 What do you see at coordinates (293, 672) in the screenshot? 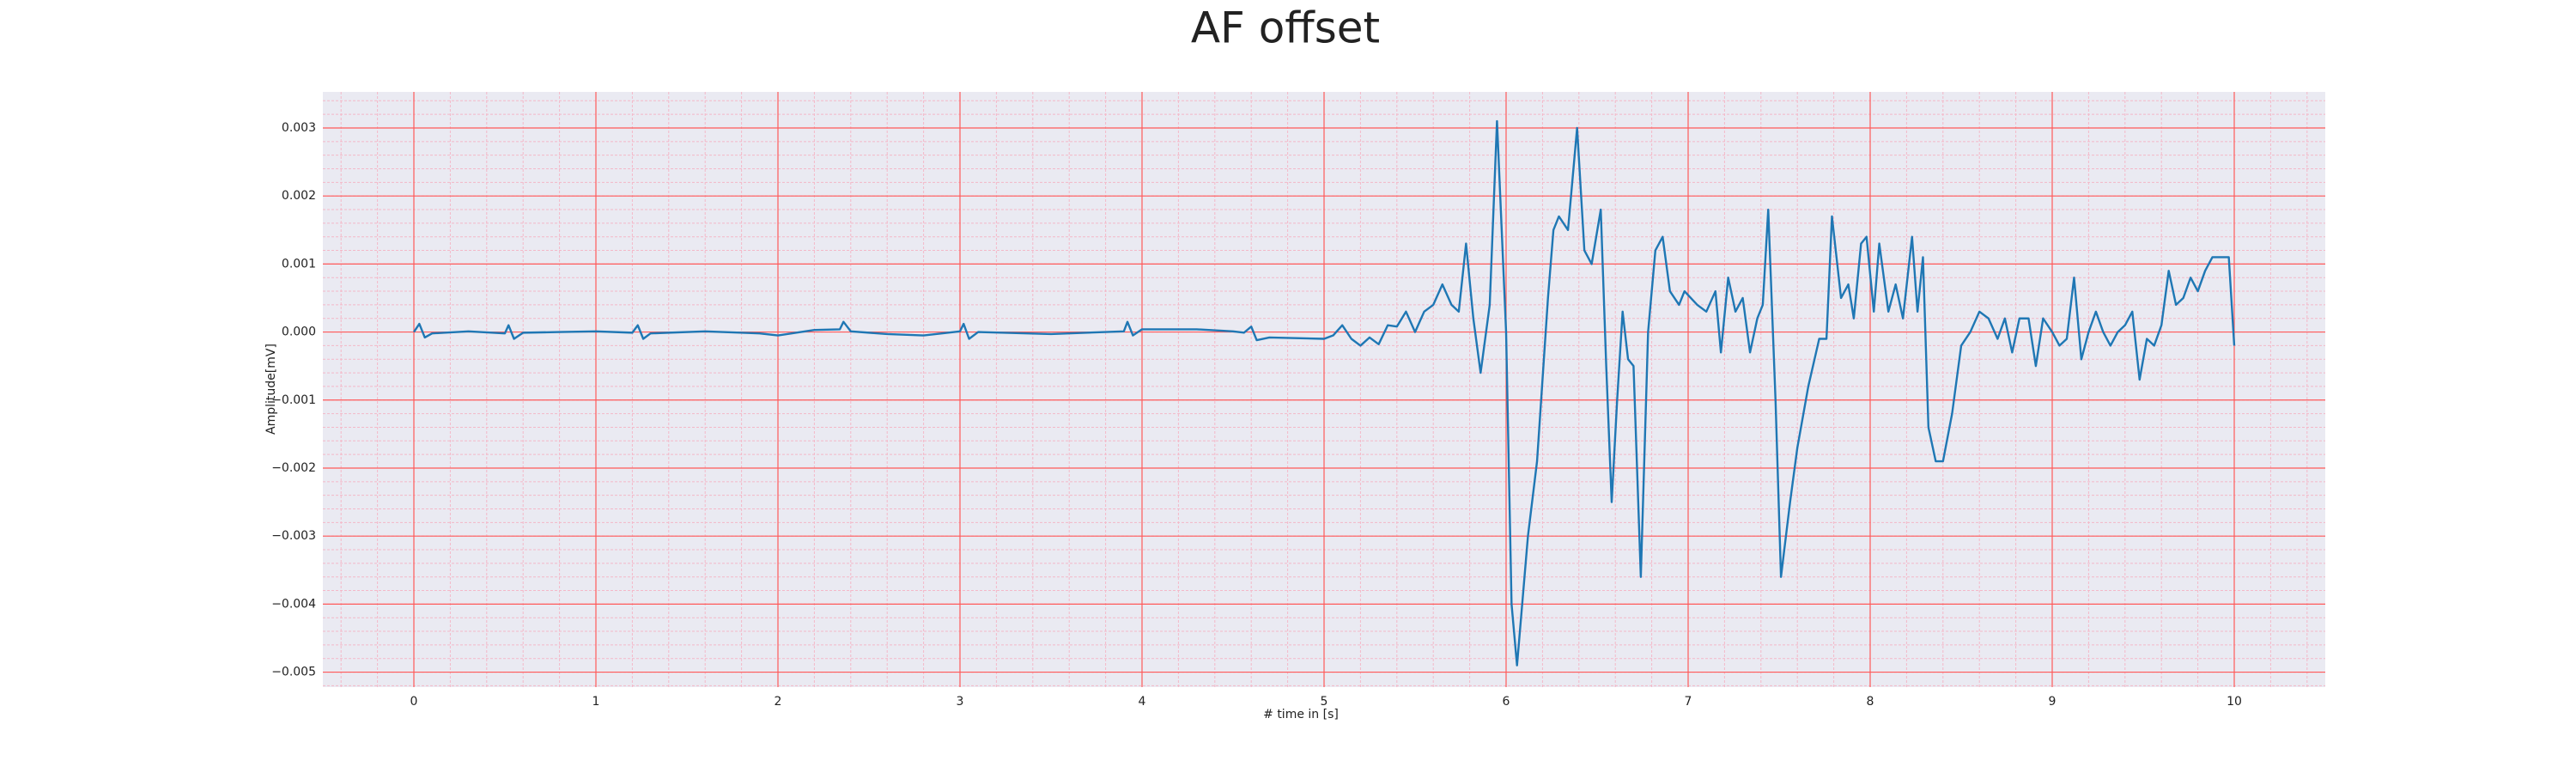
I see `y-tick-label: −0.005` at bounding box center [293, 672].